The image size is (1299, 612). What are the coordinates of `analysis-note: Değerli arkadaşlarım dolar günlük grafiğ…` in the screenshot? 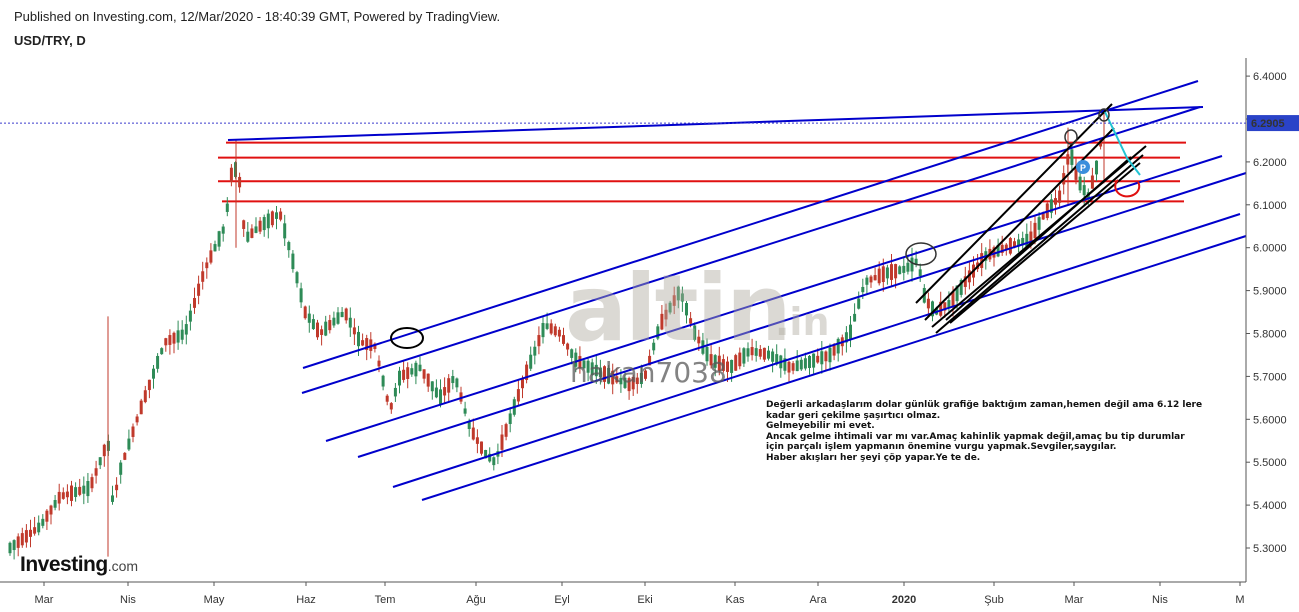 It's located at (1006, 431).